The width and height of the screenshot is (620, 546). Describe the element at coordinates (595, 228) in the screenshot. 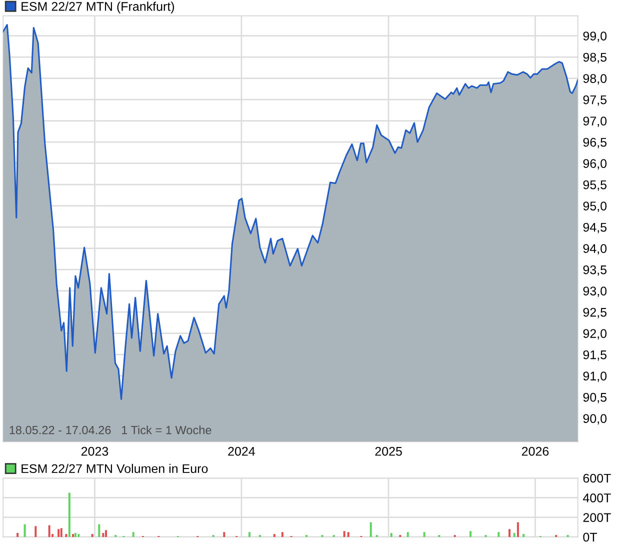

I see `y-tick-label: 94,5` at that location.